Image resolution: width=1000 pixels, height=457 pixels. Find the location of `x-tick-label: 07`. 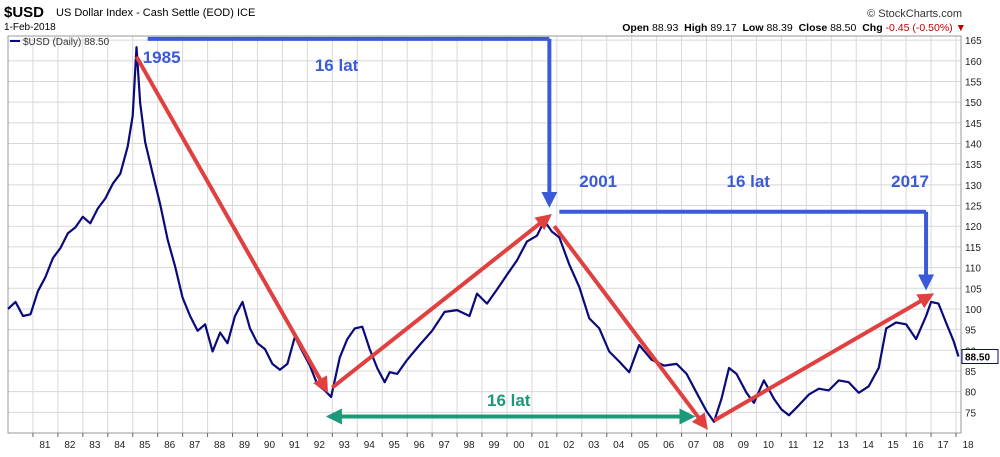

x-tick-label: 07 is located at coordinates (694, 445).